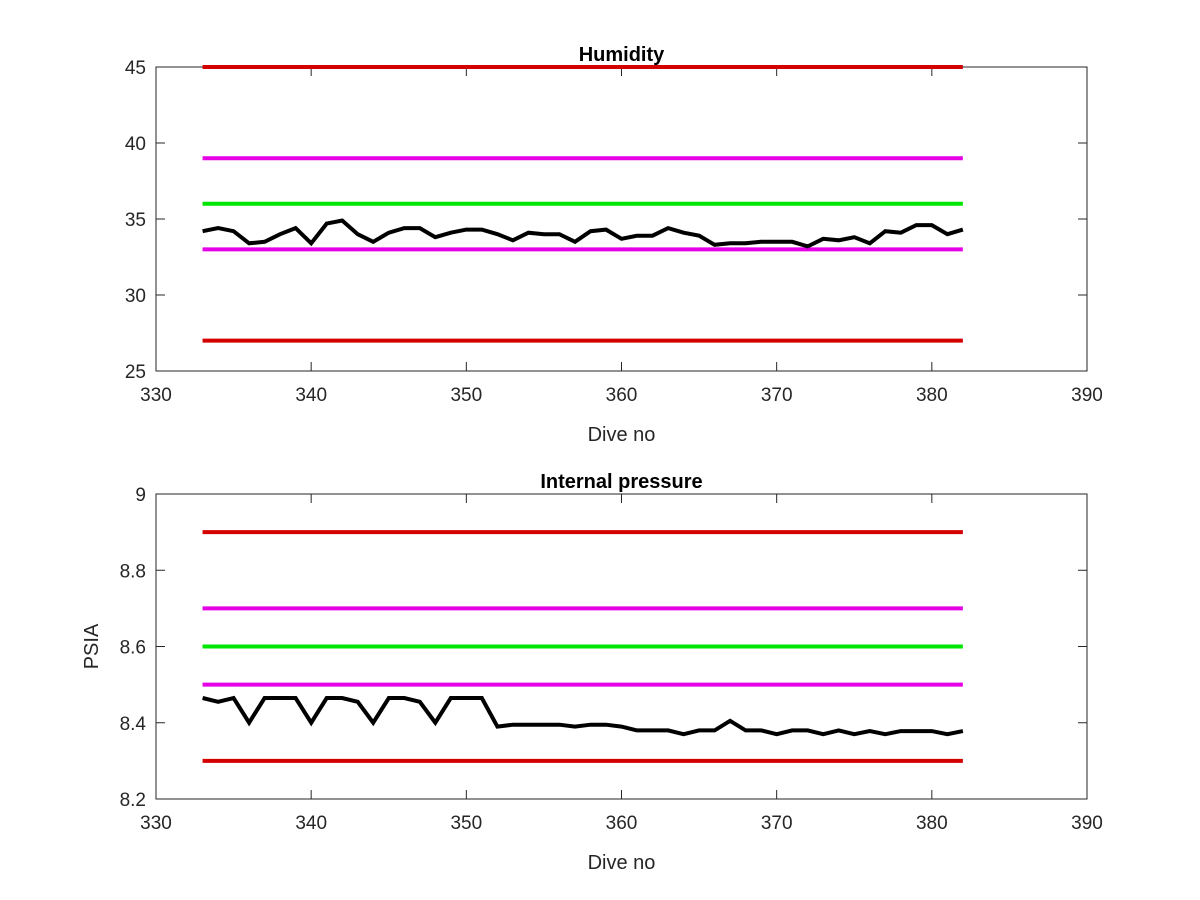 The width and height of the screenshot is (1200, 900). What do you see at coordinates (932, 823) in the screenshot?
I see `pressure-x-tick-label: 380` at bounding box center [932, 823].